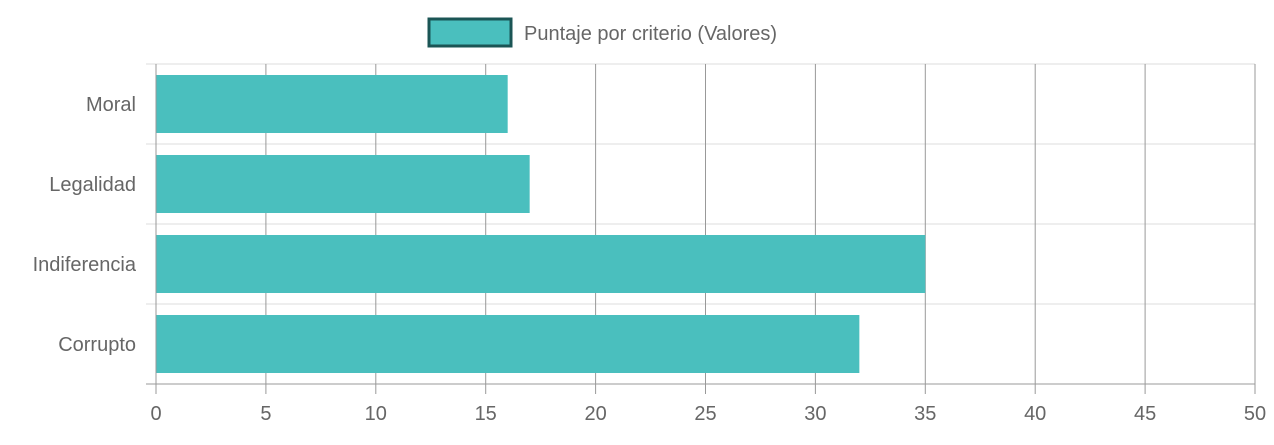  Describe the element at coordinates (332, 104) in the screenshot. I see `bar-moral` at that location.